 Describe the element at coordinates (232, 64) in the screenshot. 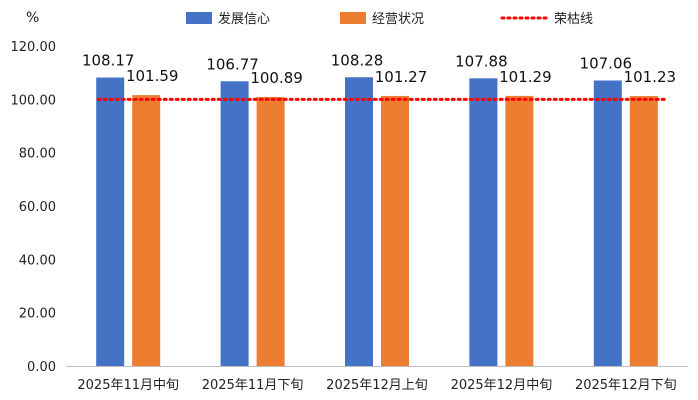

I see `data-label: 106.77` at that location.